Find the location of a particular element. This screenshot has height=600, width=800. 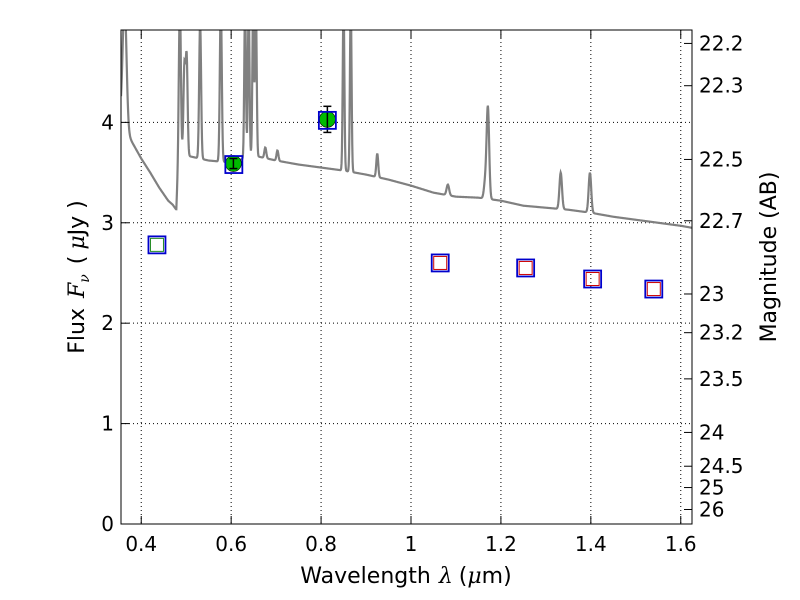

magnitude-tick-label: 24 is located at coordinates (711, 432).